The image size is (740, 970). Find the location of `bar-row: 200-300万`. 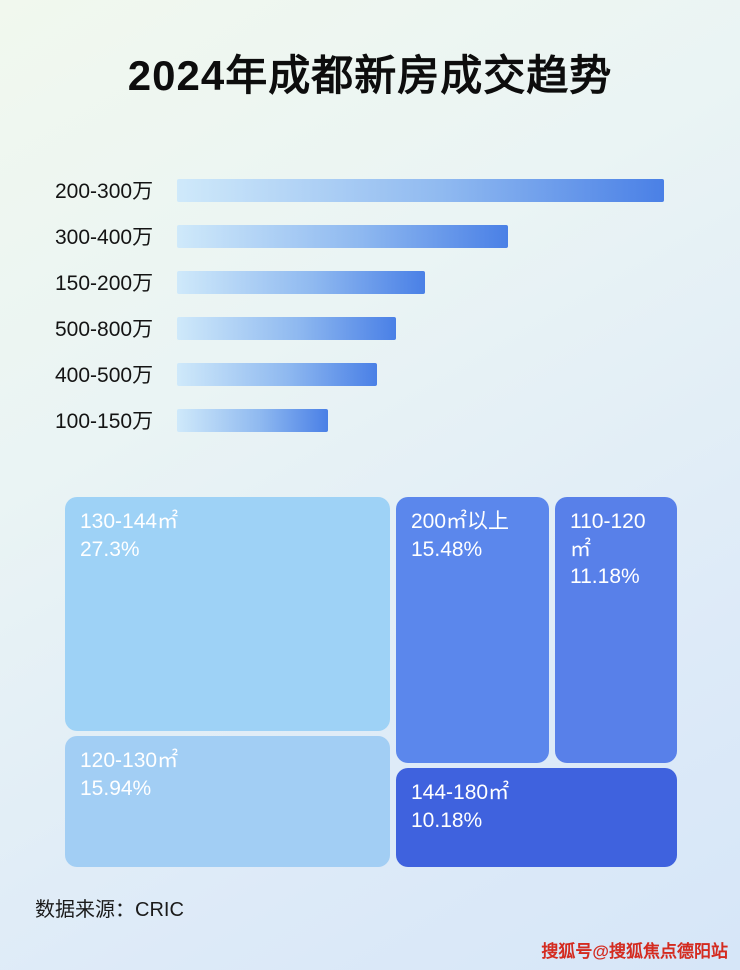

bar-row: 200-300万 is located at coordinates (382, 190).